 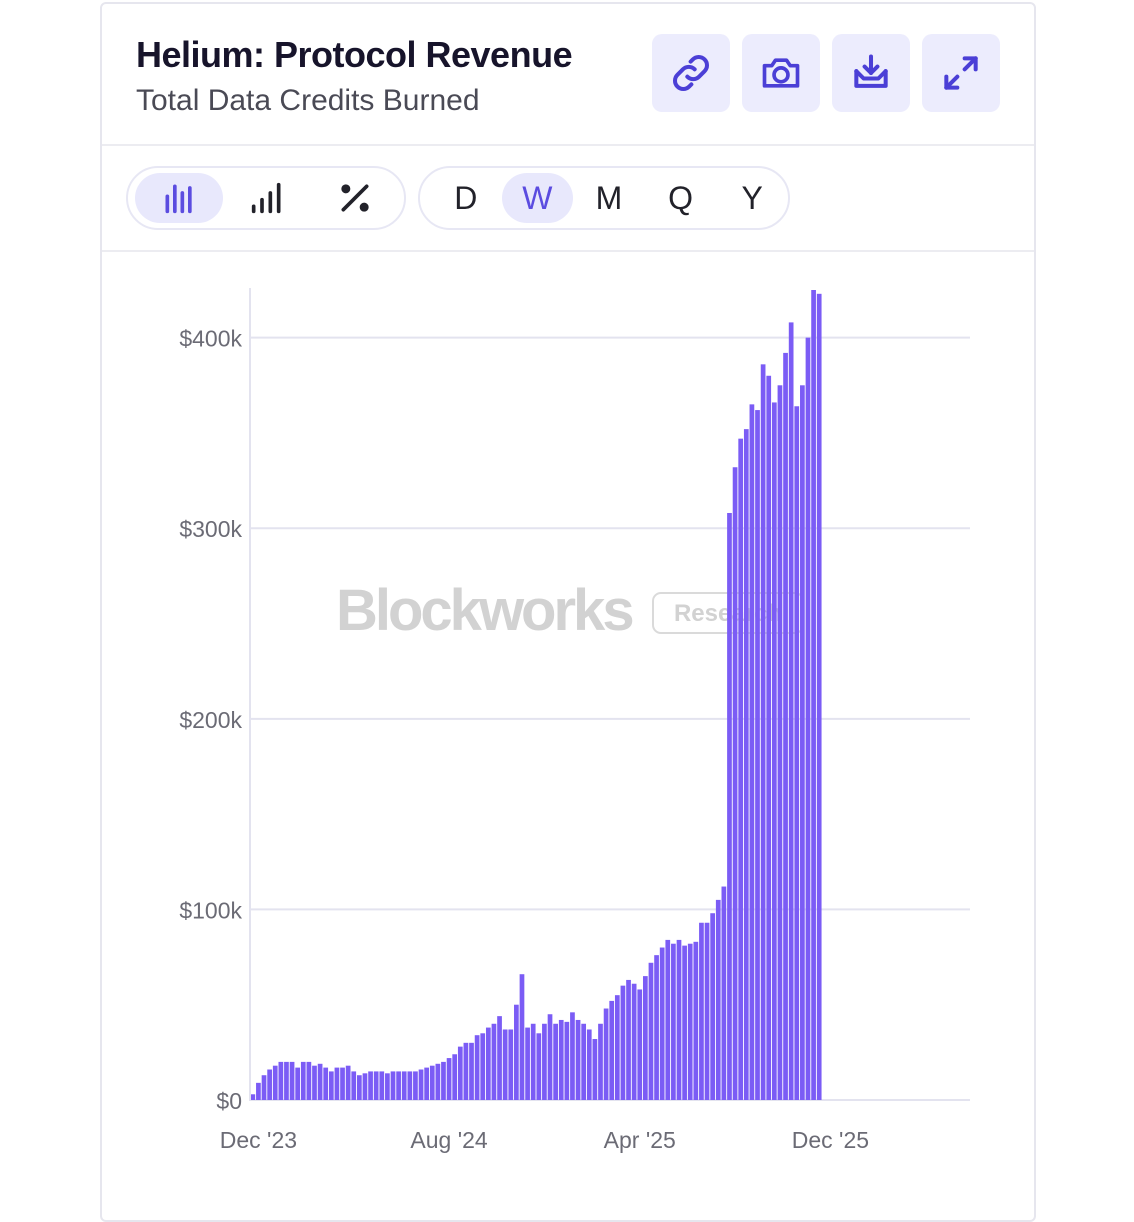 What do you see at coordinates (258, 1140) in the screenshot?
I see `x-tick-label: Dec '23` at bounding box center [258, 1140].